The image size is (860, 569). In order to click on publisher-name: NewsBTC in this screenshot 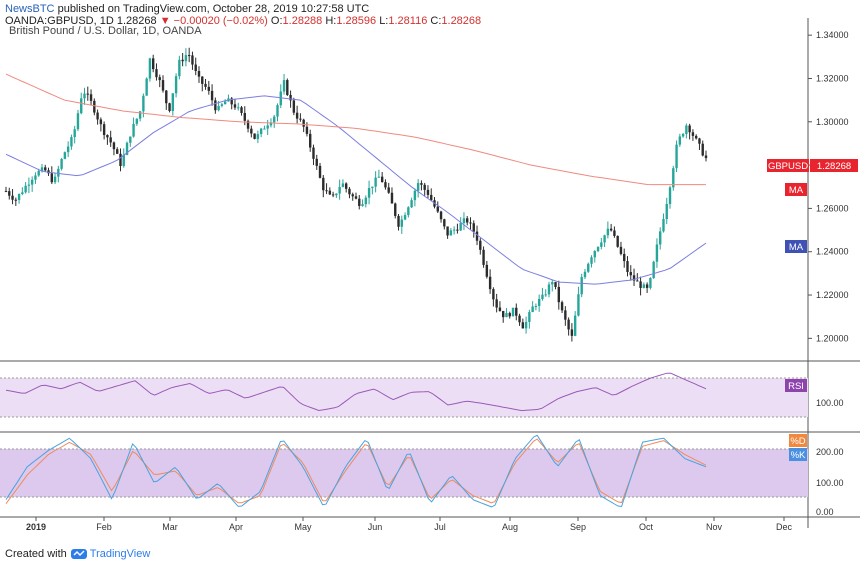, I will do `click(30, 9)`.